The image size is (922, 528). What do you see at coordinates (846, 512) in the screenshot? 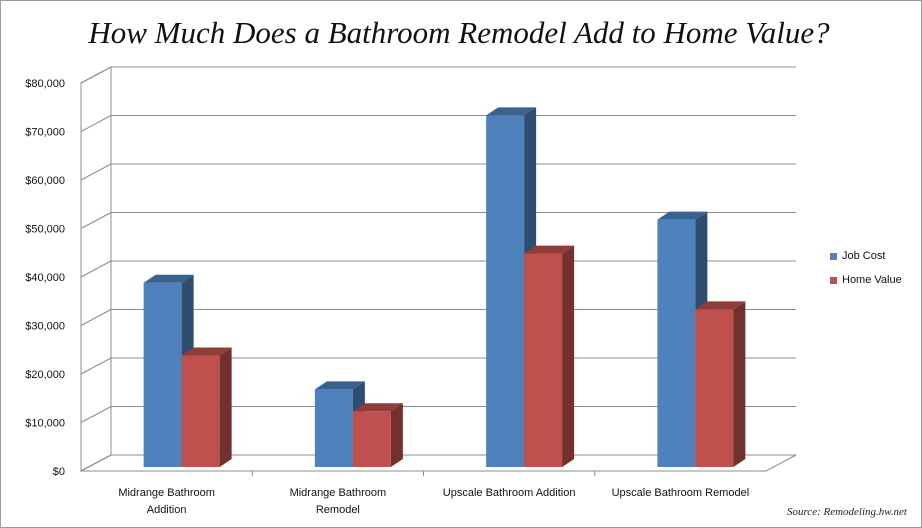
I see `source-note: Source: Remodeling.hw.net` at bounding box center [846, 512].